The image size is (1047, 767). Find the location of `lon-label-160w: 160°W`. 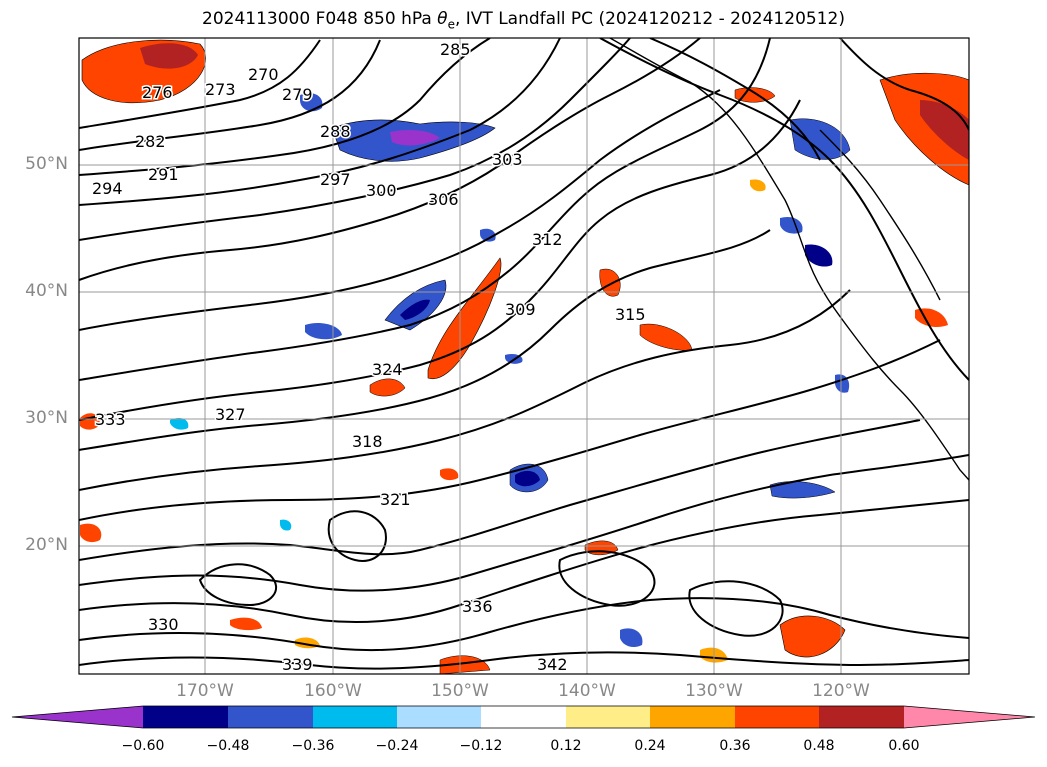

lon-label-160w: 160°W is located at coordinates (333, 691).